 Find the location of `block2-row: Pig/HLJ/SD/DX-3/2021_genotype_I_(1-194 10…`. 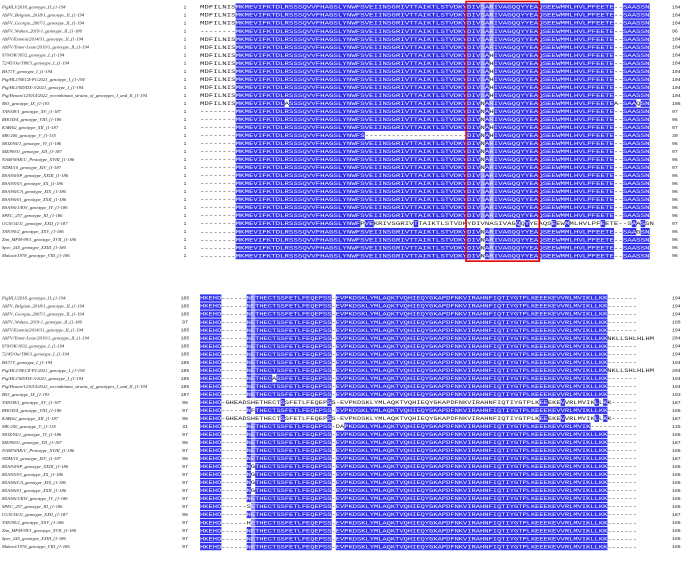

block2-row: Pig/HLJ/SD/DX-3/2021_genotype_I_(1-194 10… is located at coordinates (341, 378).